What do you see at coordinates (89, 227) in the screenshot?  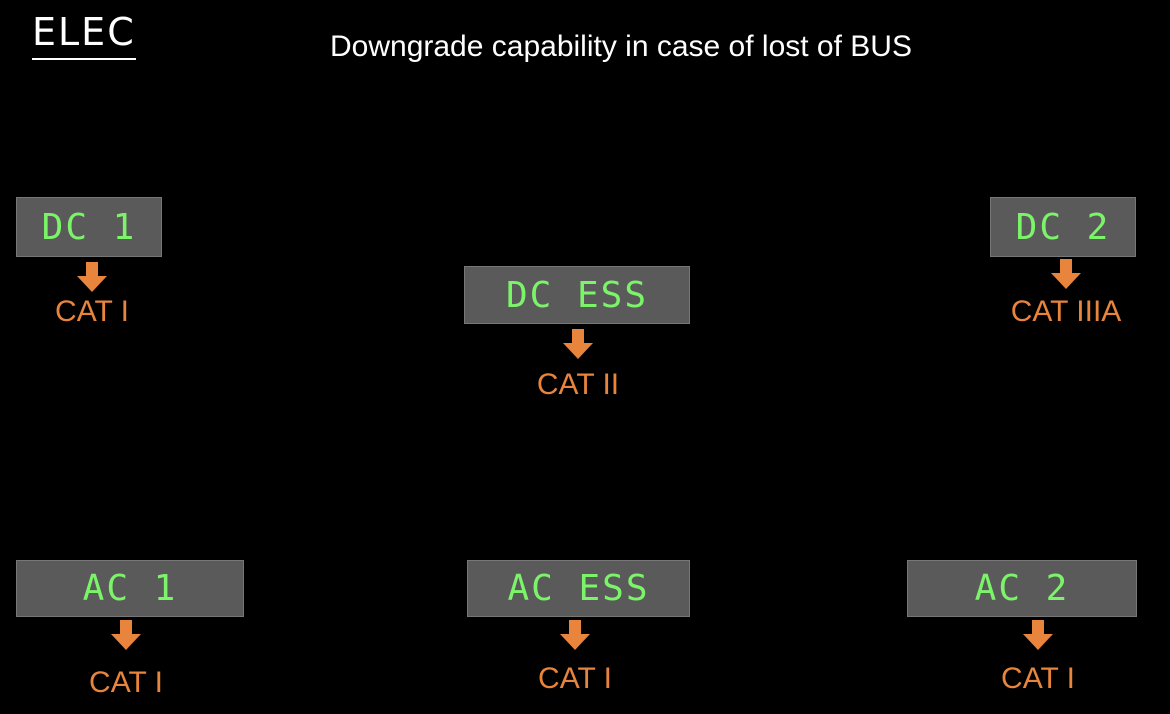 I see `bus-box: DC 1` at bounding box center [89, 227].